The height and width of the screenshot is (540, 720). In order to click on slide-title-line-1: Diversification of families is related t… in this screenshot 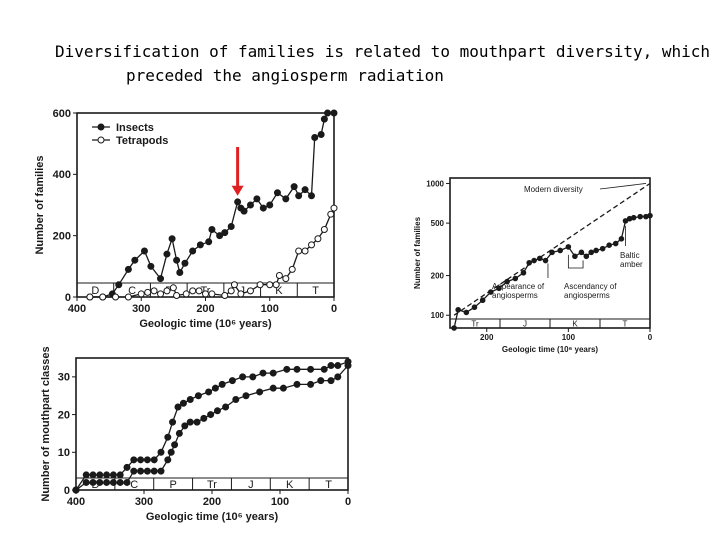, I will do `click(383, 51)`.